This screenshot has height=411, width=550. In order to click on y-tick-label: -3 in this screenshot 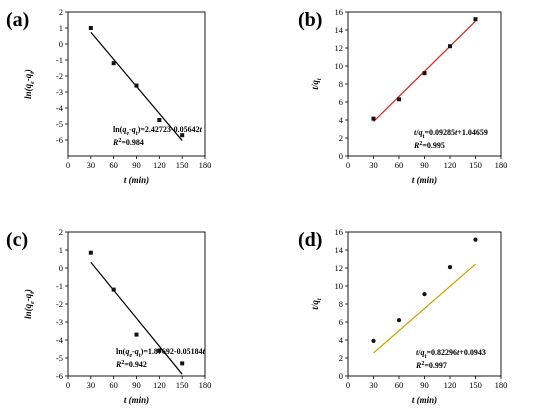, I will do `click(59, 92)`.